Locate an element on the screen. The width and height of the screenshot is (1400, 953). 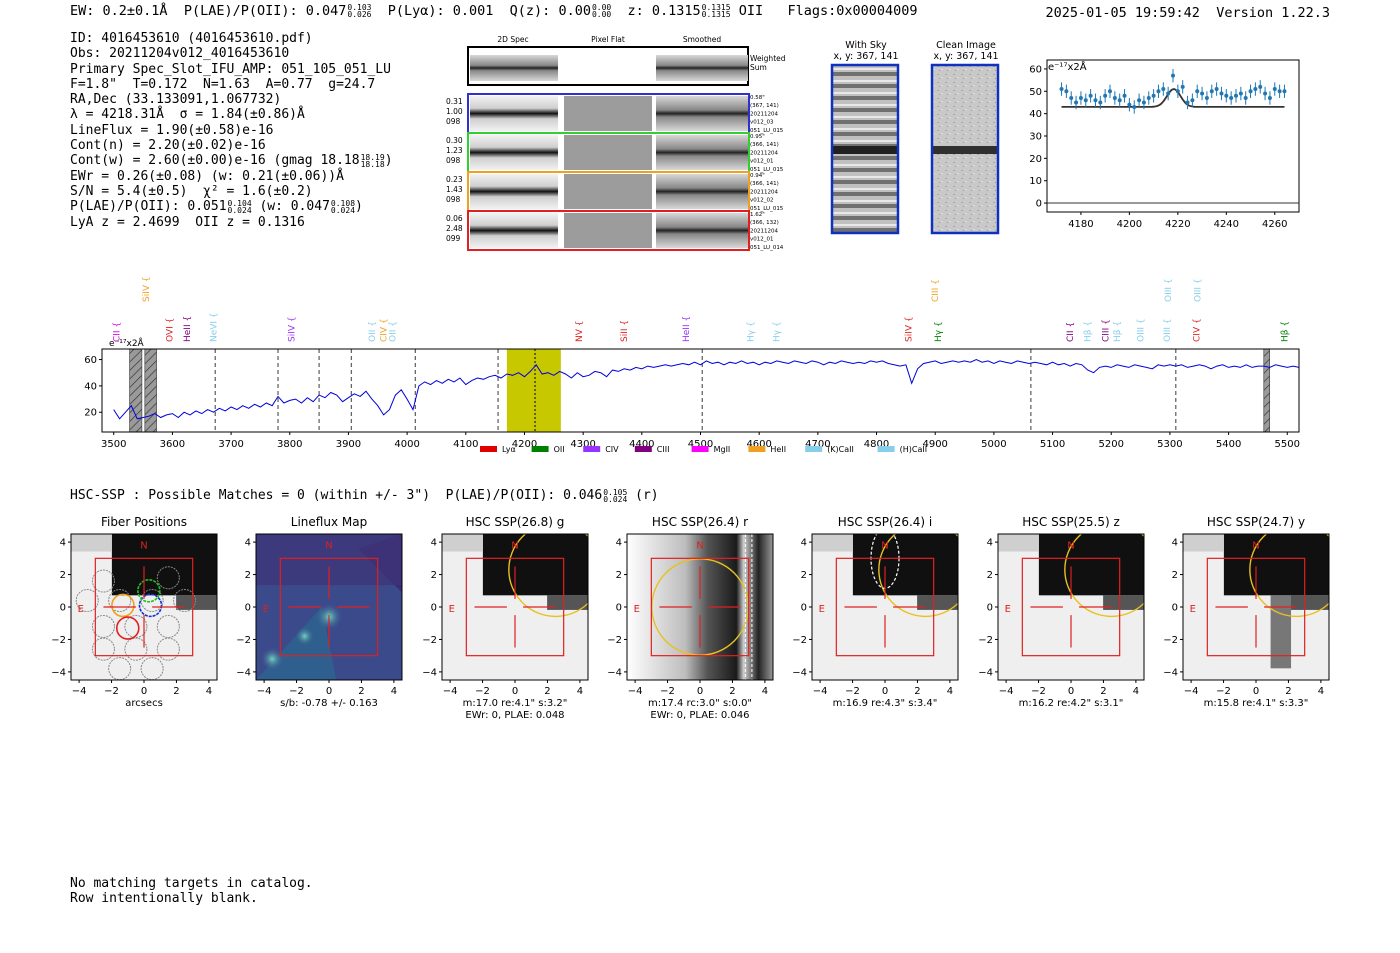
zoom-ytick-label: 50 is located at coordinates (1035, 92).